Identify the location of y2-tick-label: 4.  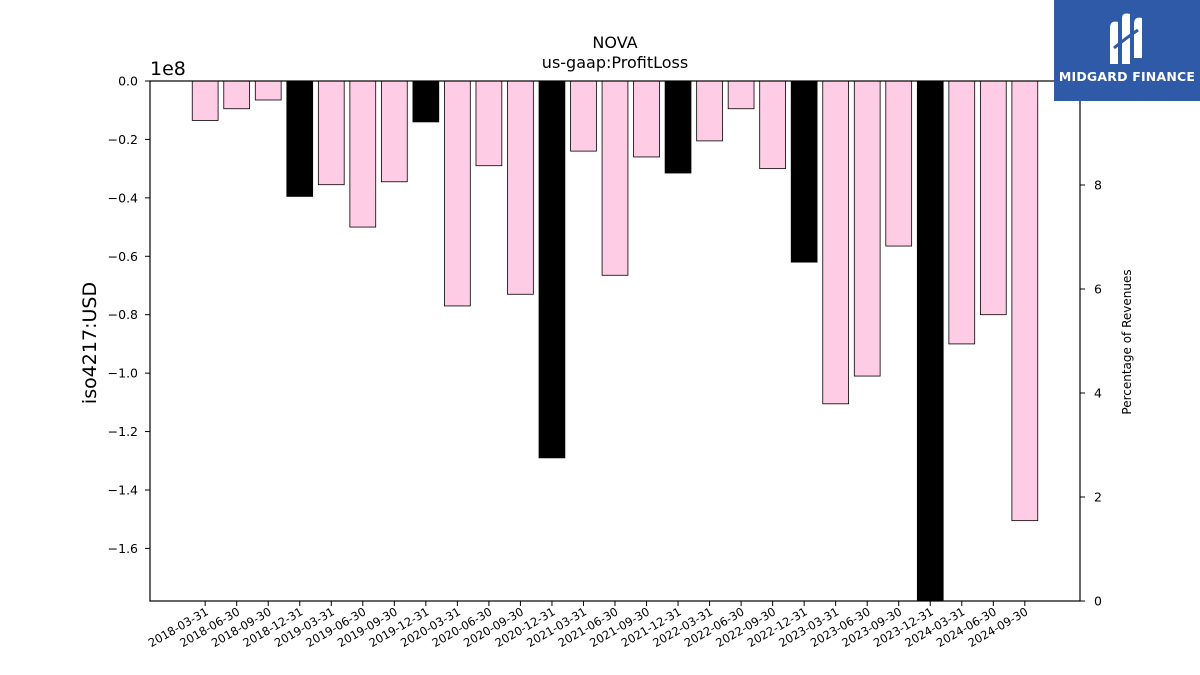
(1098, 393).